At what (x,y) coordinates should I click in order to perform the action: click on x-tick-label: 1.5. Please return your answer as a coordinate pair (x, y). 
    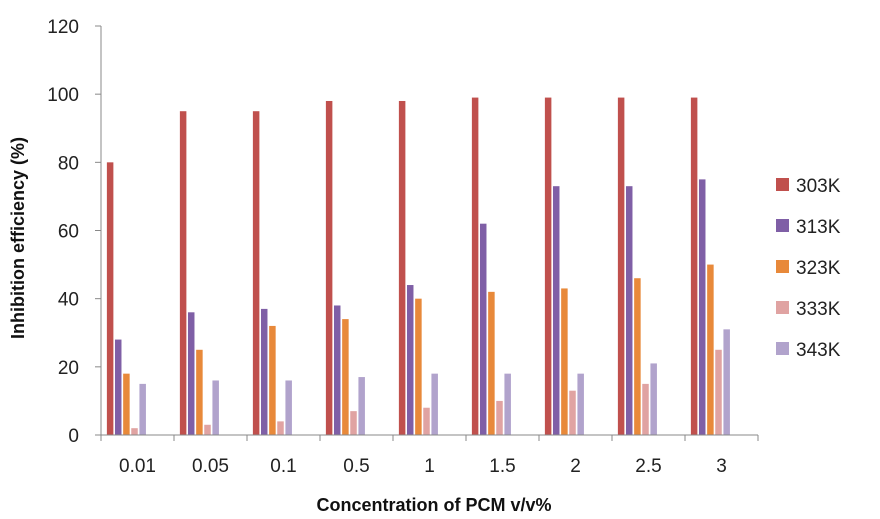
    Looking at the image, I should click on (502, 466).